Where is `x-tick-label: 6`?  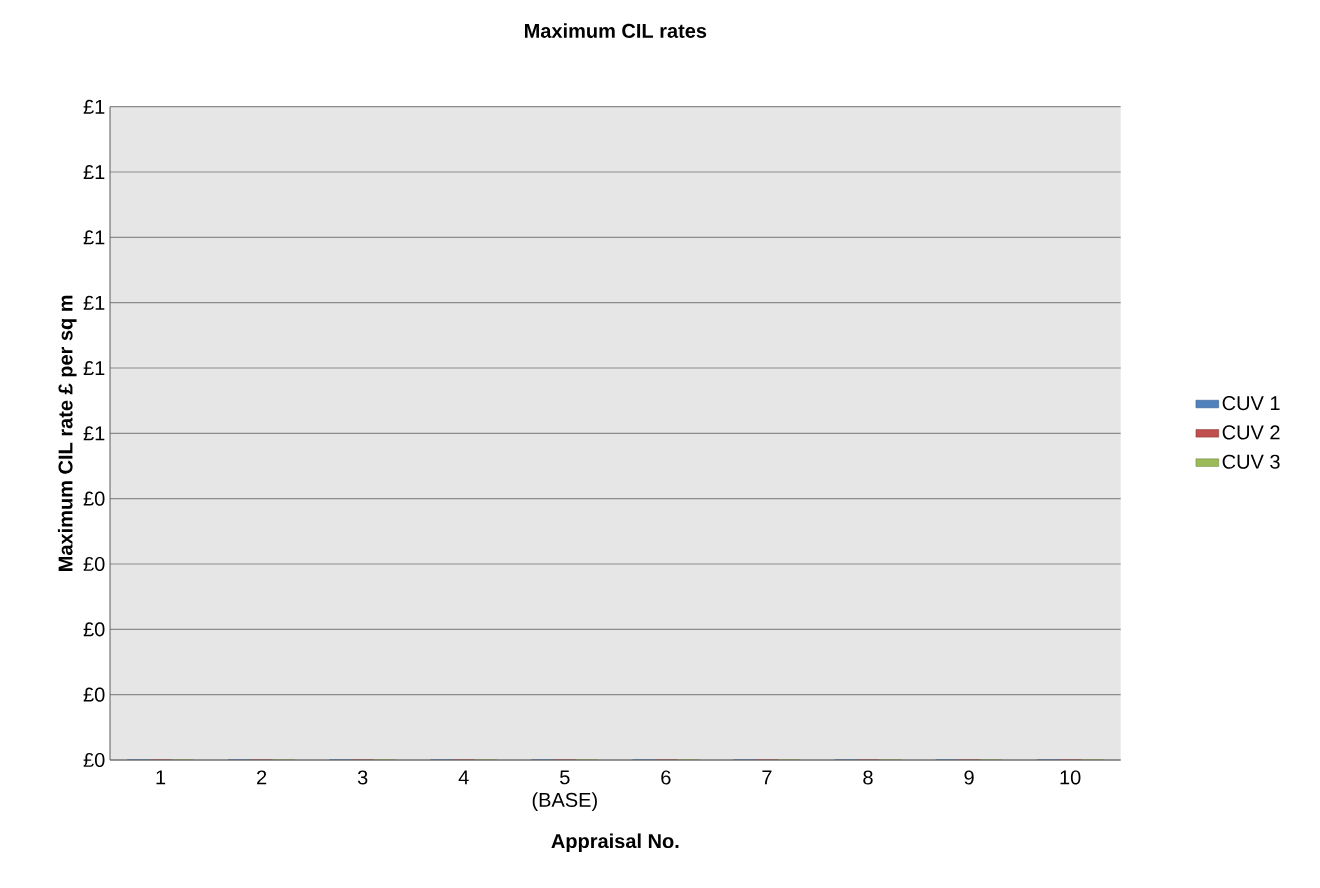
x-tick-label: 6 is located at coordinates (666, 777).